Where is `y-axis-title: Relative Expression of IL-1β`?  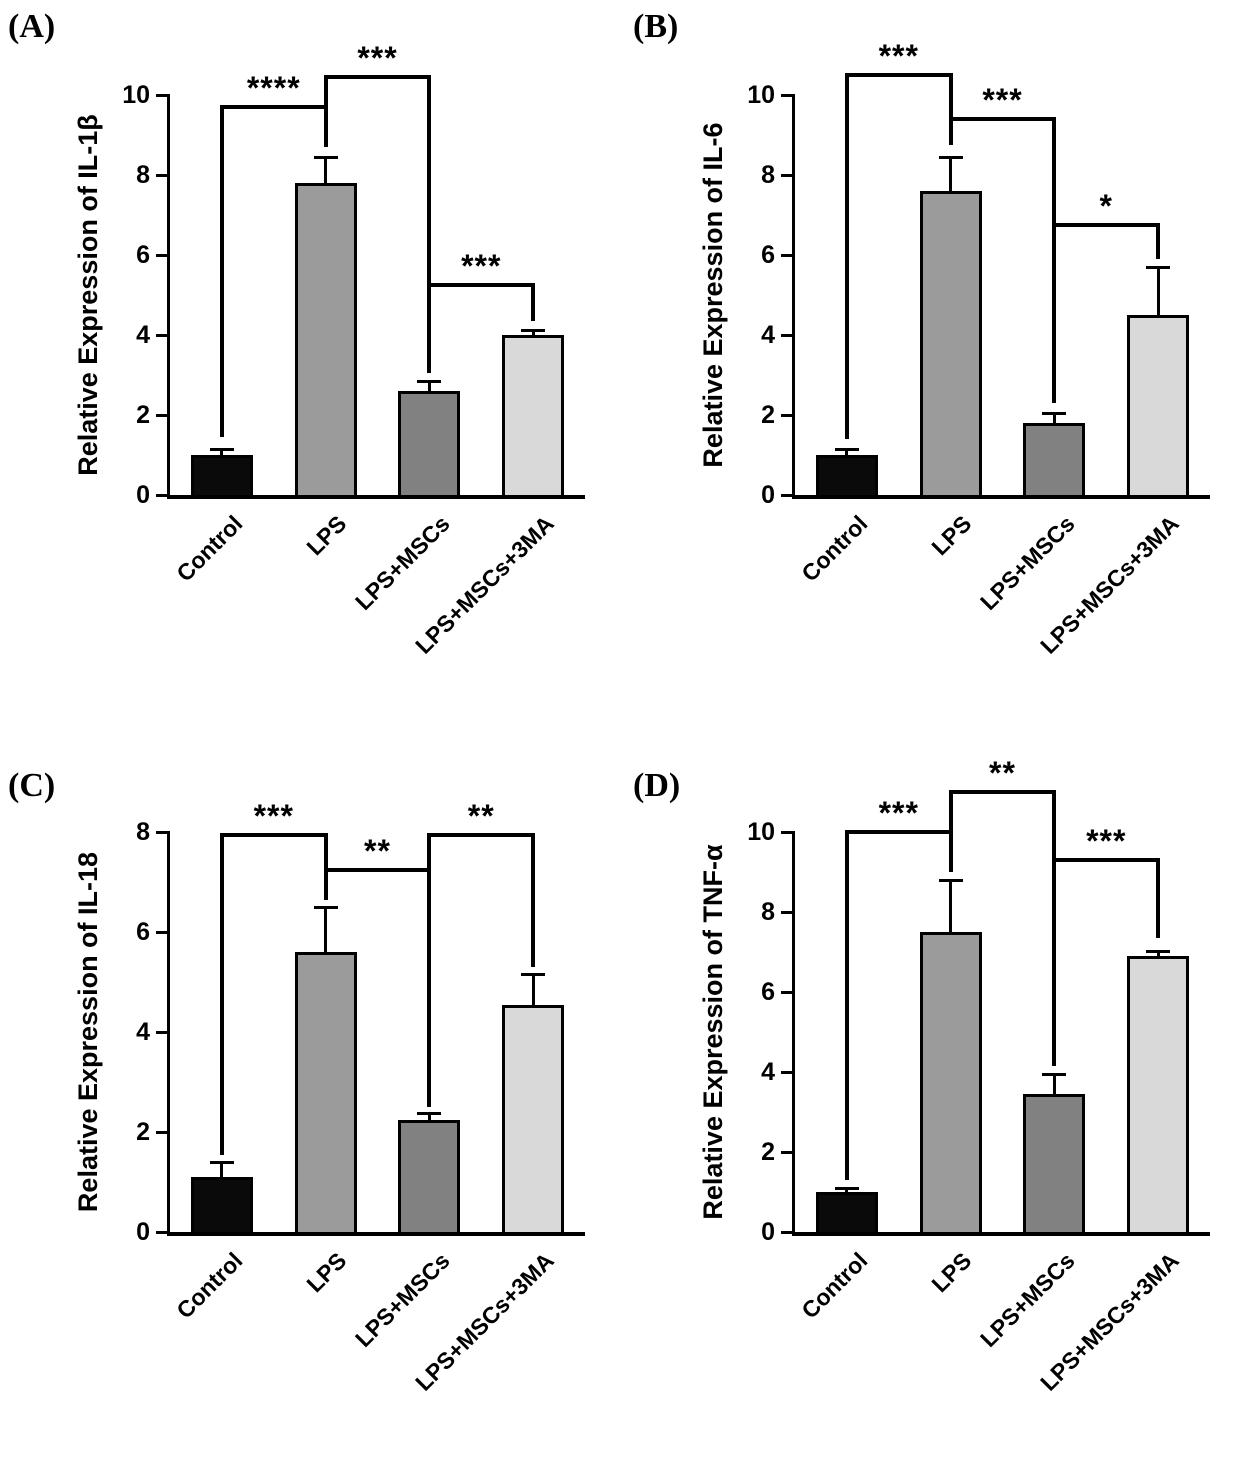 y-axis-title: Relative Expression of IL-1β is located at coordinates (88, 295).